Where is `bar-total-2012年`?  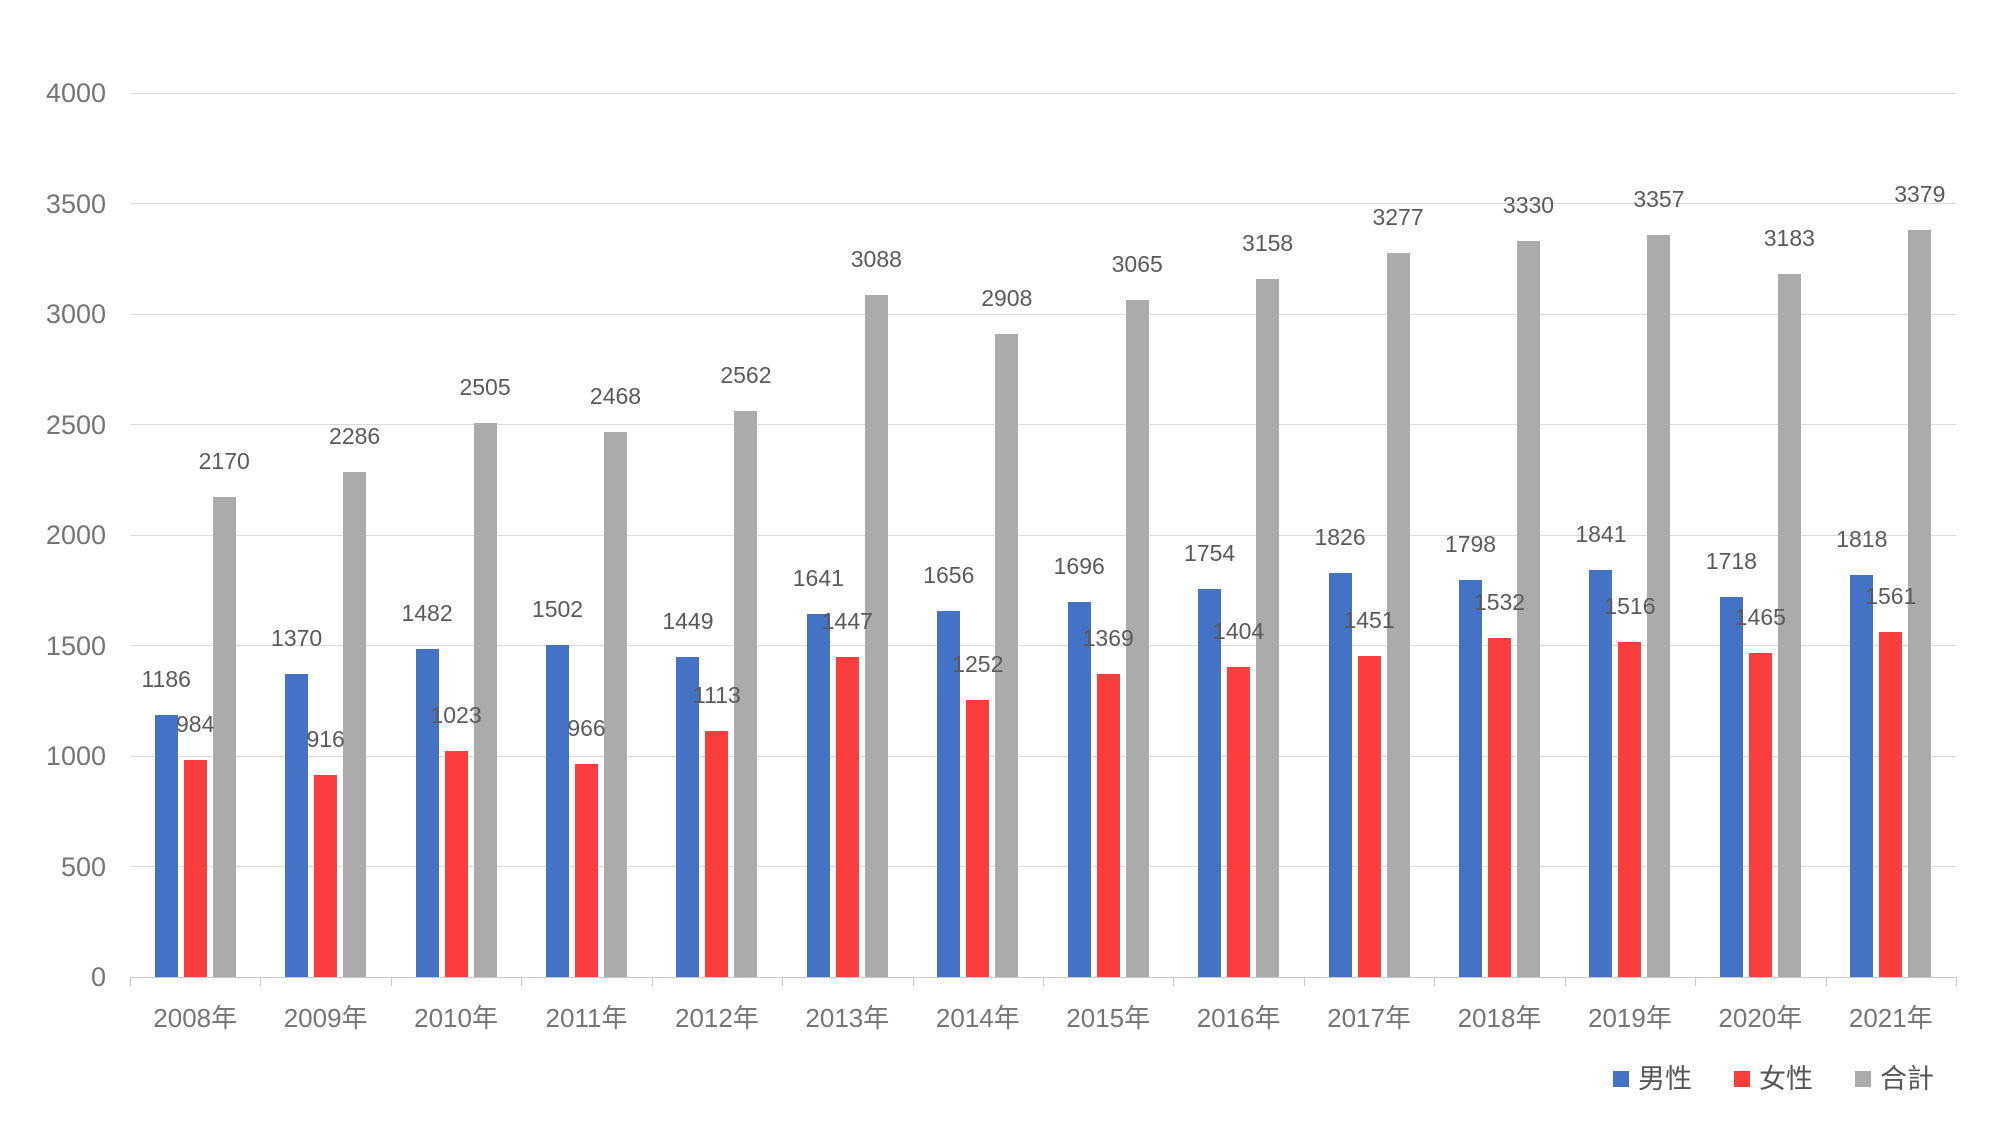 bar-total-2012年 is located at coordinates (746, 693).